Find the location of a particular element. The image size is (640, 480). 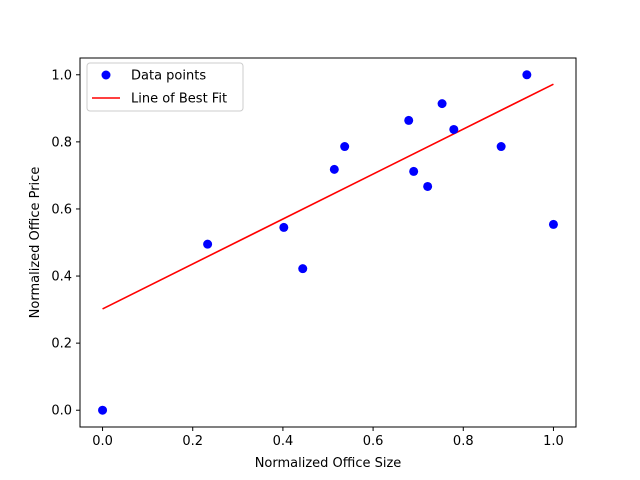

x-axis-label: Normalized Office Size is located at coordinates (328, 463).